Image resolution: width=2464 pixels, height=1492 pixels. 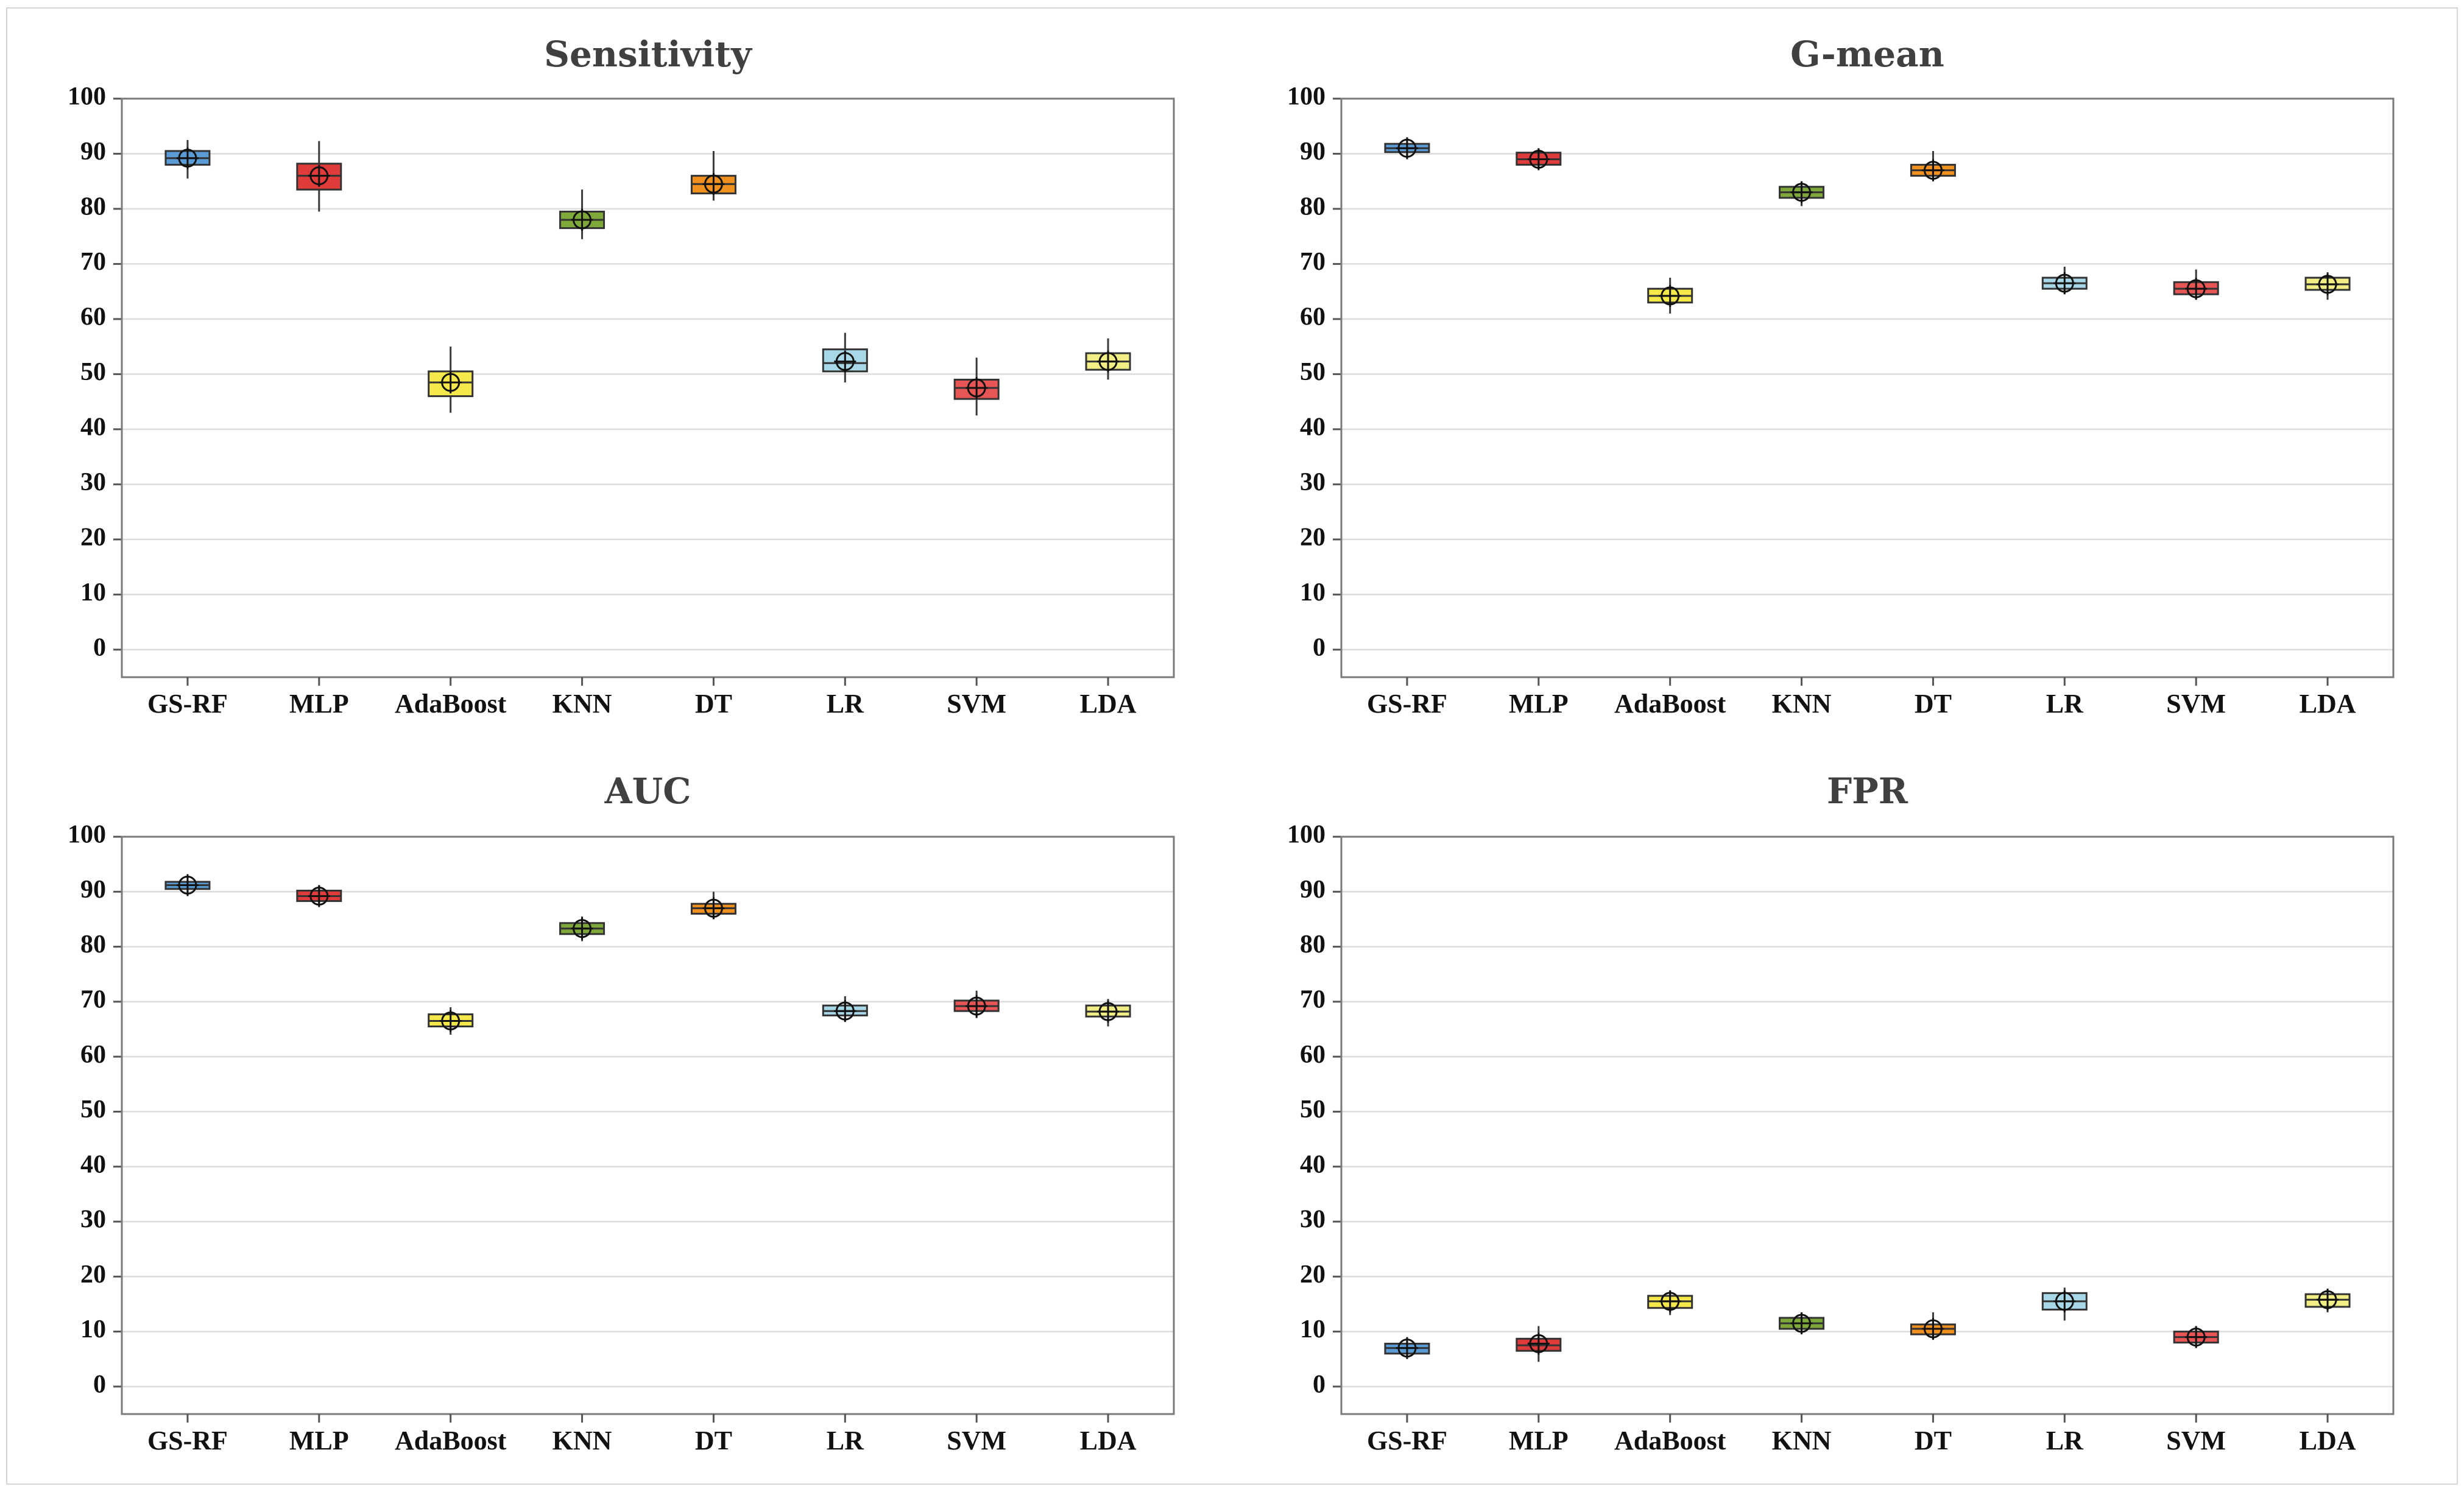 What do you see at coordinates (1867, 54) in the screenshot?
I see `chart-title: G-mean` at bounding box center [1867, 54].